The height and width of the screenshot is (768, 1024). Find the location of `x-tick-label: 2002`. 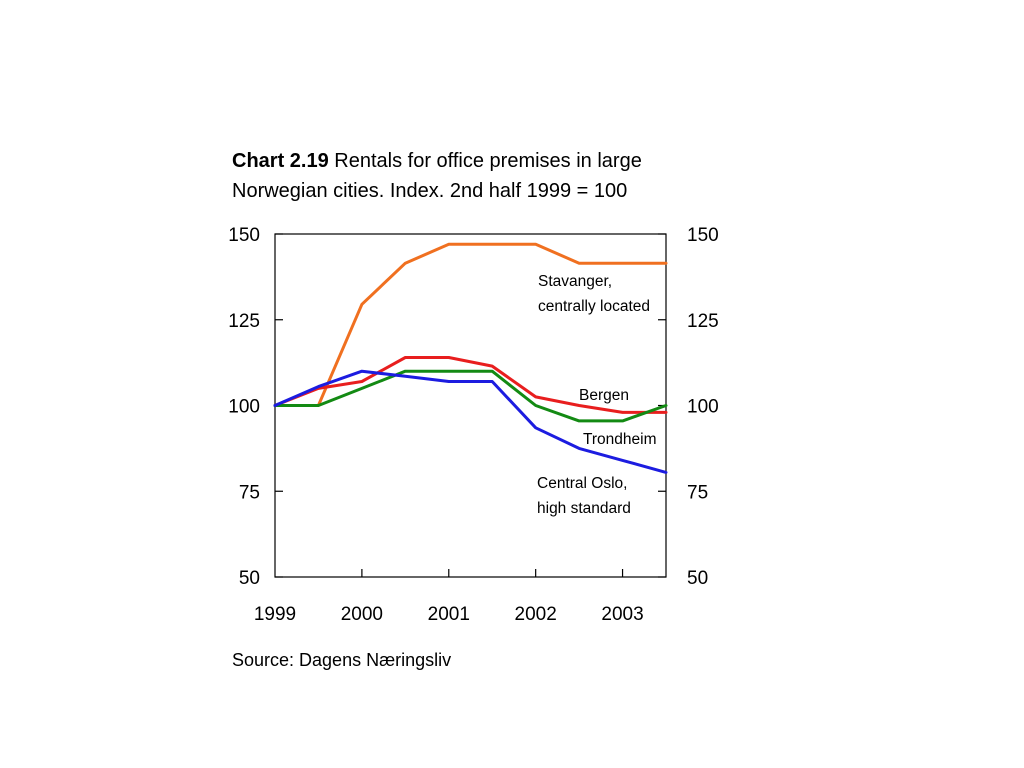

x-tick-label: 2002 is located at coordinates (536, 614).